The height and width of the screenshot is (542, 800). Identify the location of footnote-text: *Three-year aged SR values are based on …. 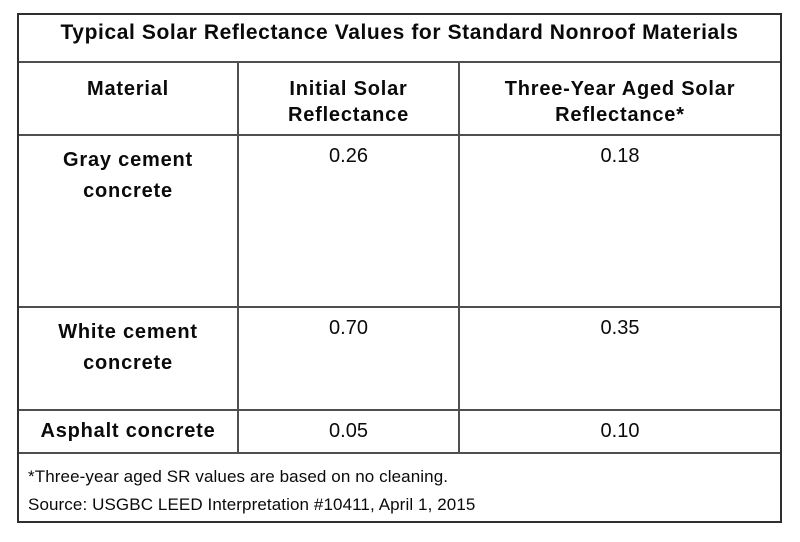
(238, 476).